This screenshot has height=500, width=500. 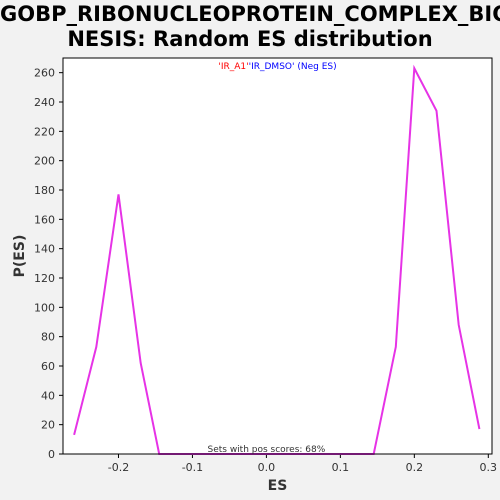 What do you see at coordinates (341, 467) in the screenshot?
I see `x-tick-label: 0.1` at bounding box center [341, 467].